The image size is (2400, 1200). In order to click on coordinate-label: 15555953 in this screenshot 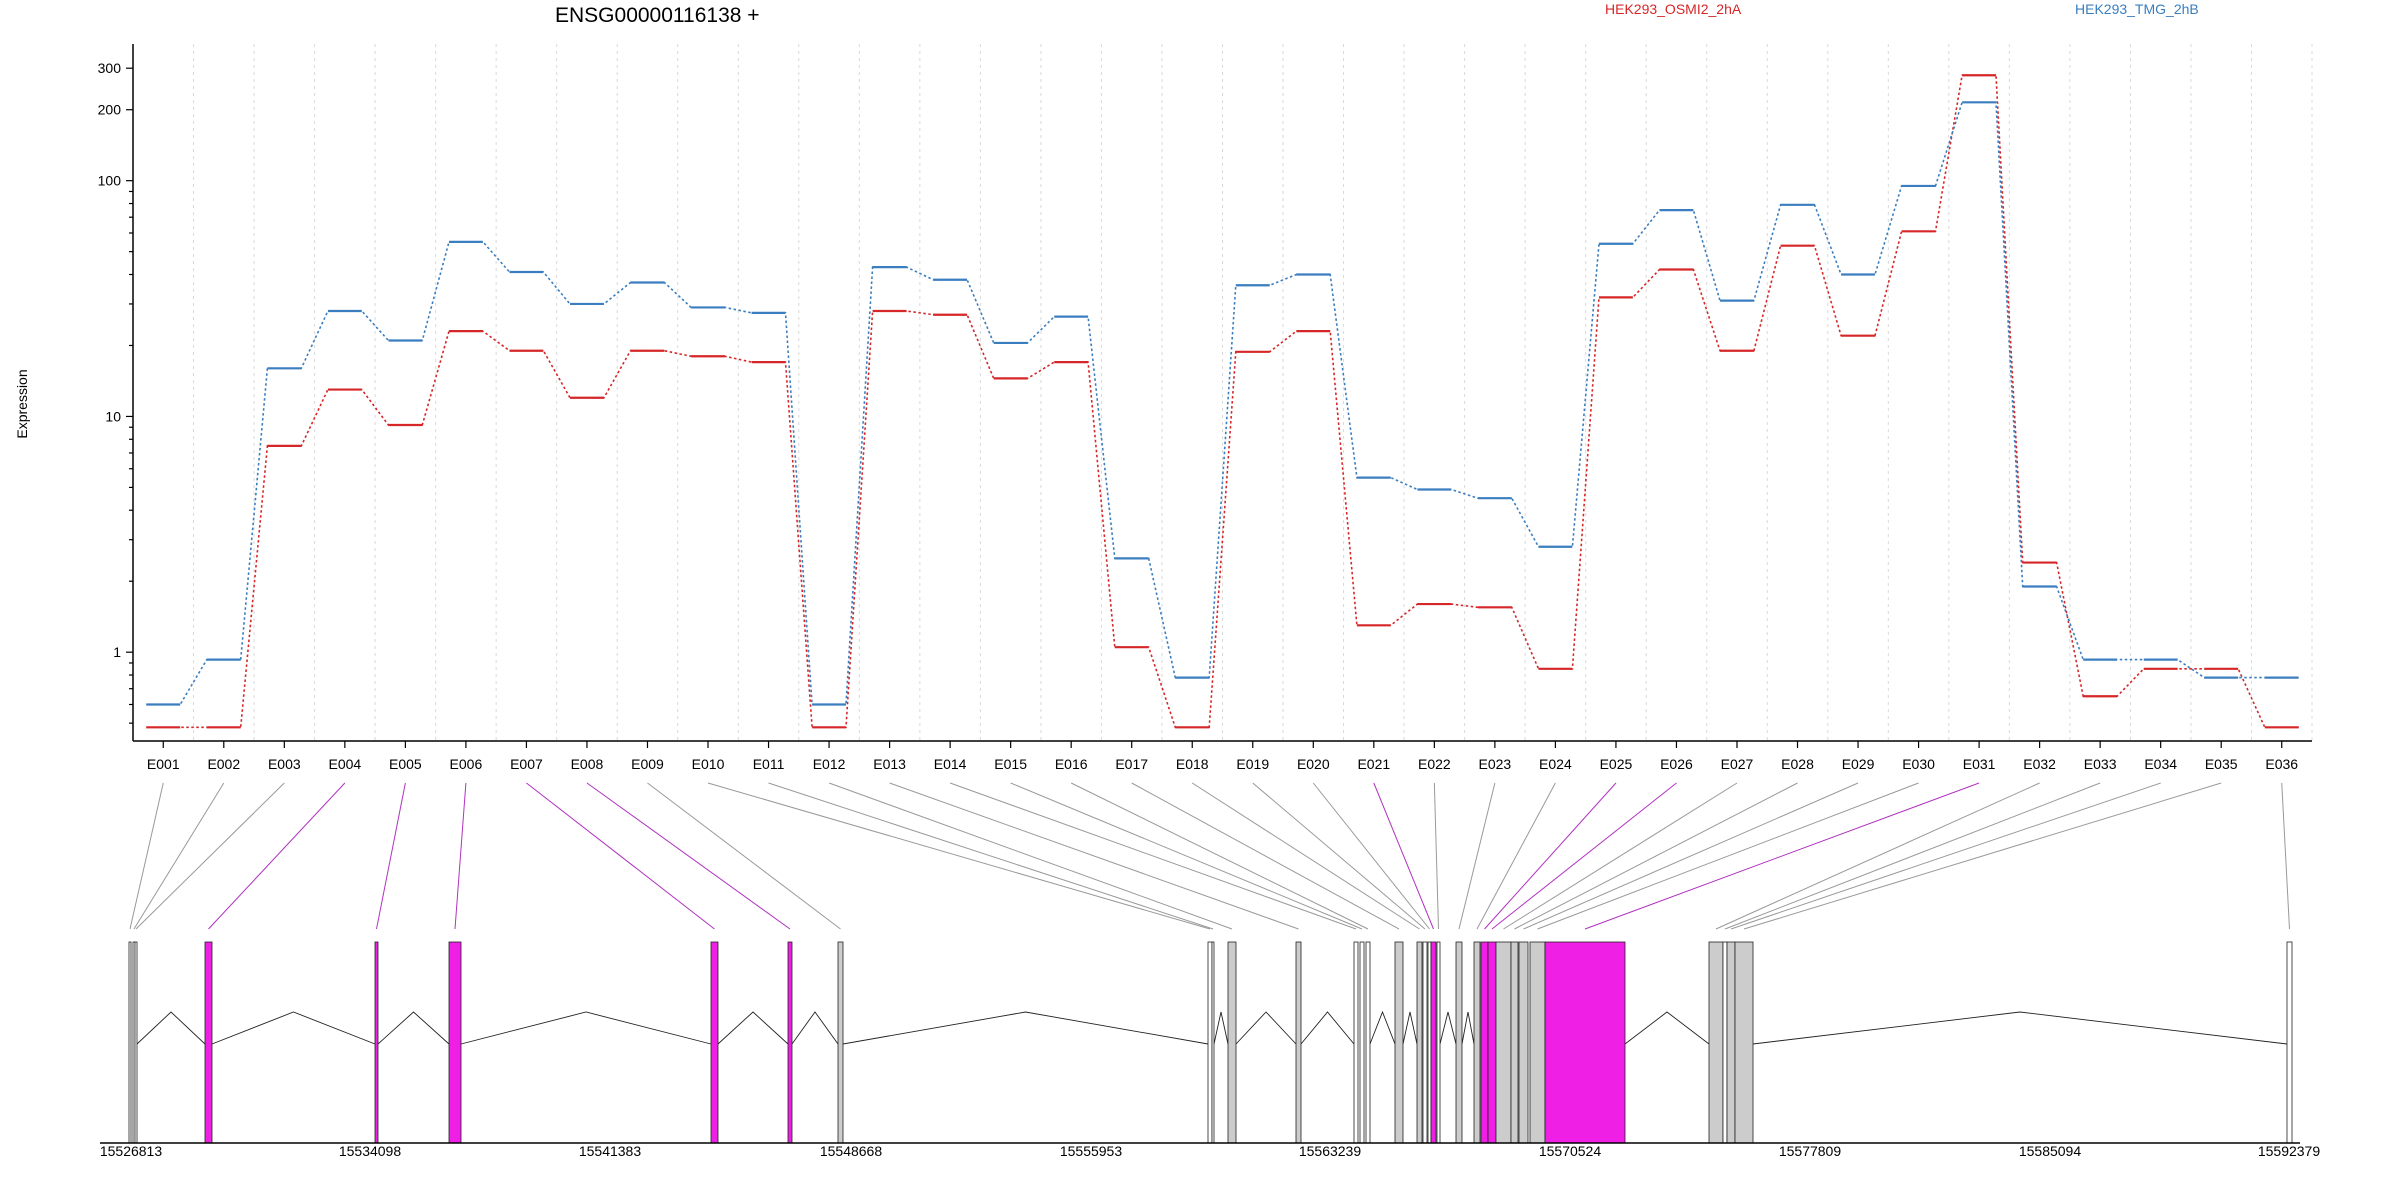, I will do `click(1091, 1151)`.